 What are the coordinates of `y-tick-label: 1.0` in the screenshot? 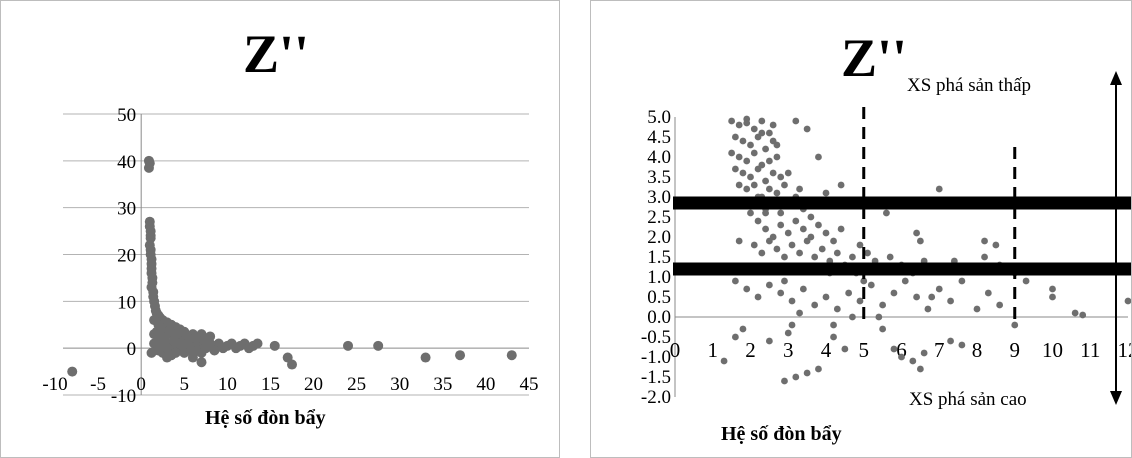 It's located at (659, 277).